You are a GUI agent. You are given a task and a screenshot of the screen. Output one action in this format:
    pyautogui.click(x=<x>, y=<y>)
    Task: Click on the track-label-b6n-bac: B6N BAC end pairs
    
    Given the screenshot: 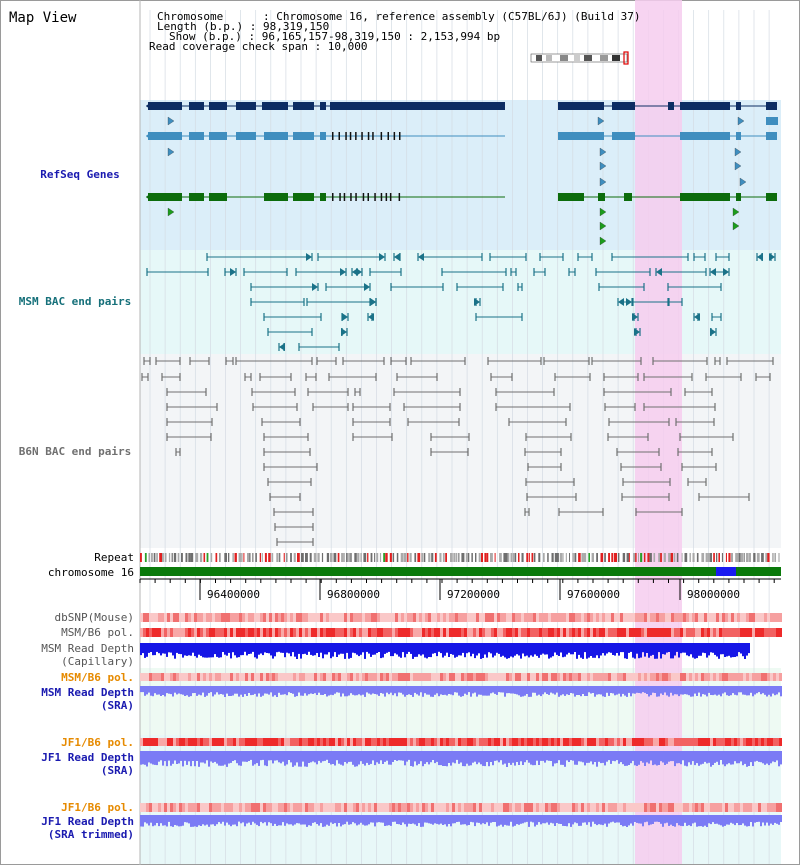 What is the action you would take?
    pyautogui.click(x=75, y=451)
    